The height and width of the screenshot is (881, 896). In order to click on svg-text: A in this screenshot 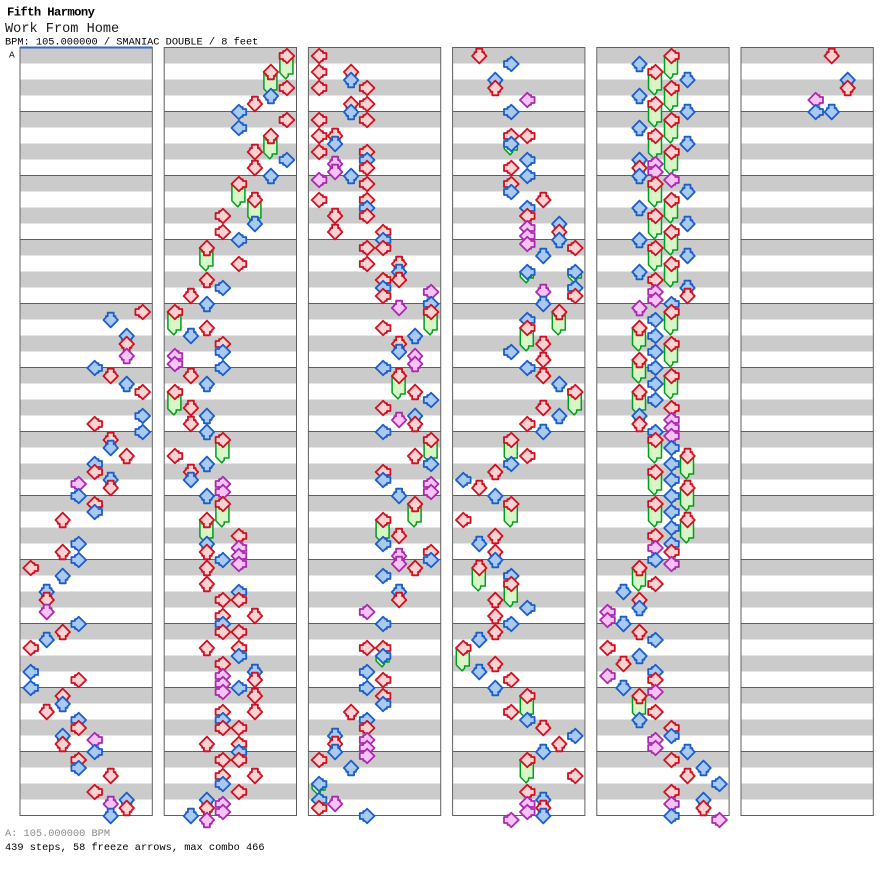, I will do `click(12, 55)`.